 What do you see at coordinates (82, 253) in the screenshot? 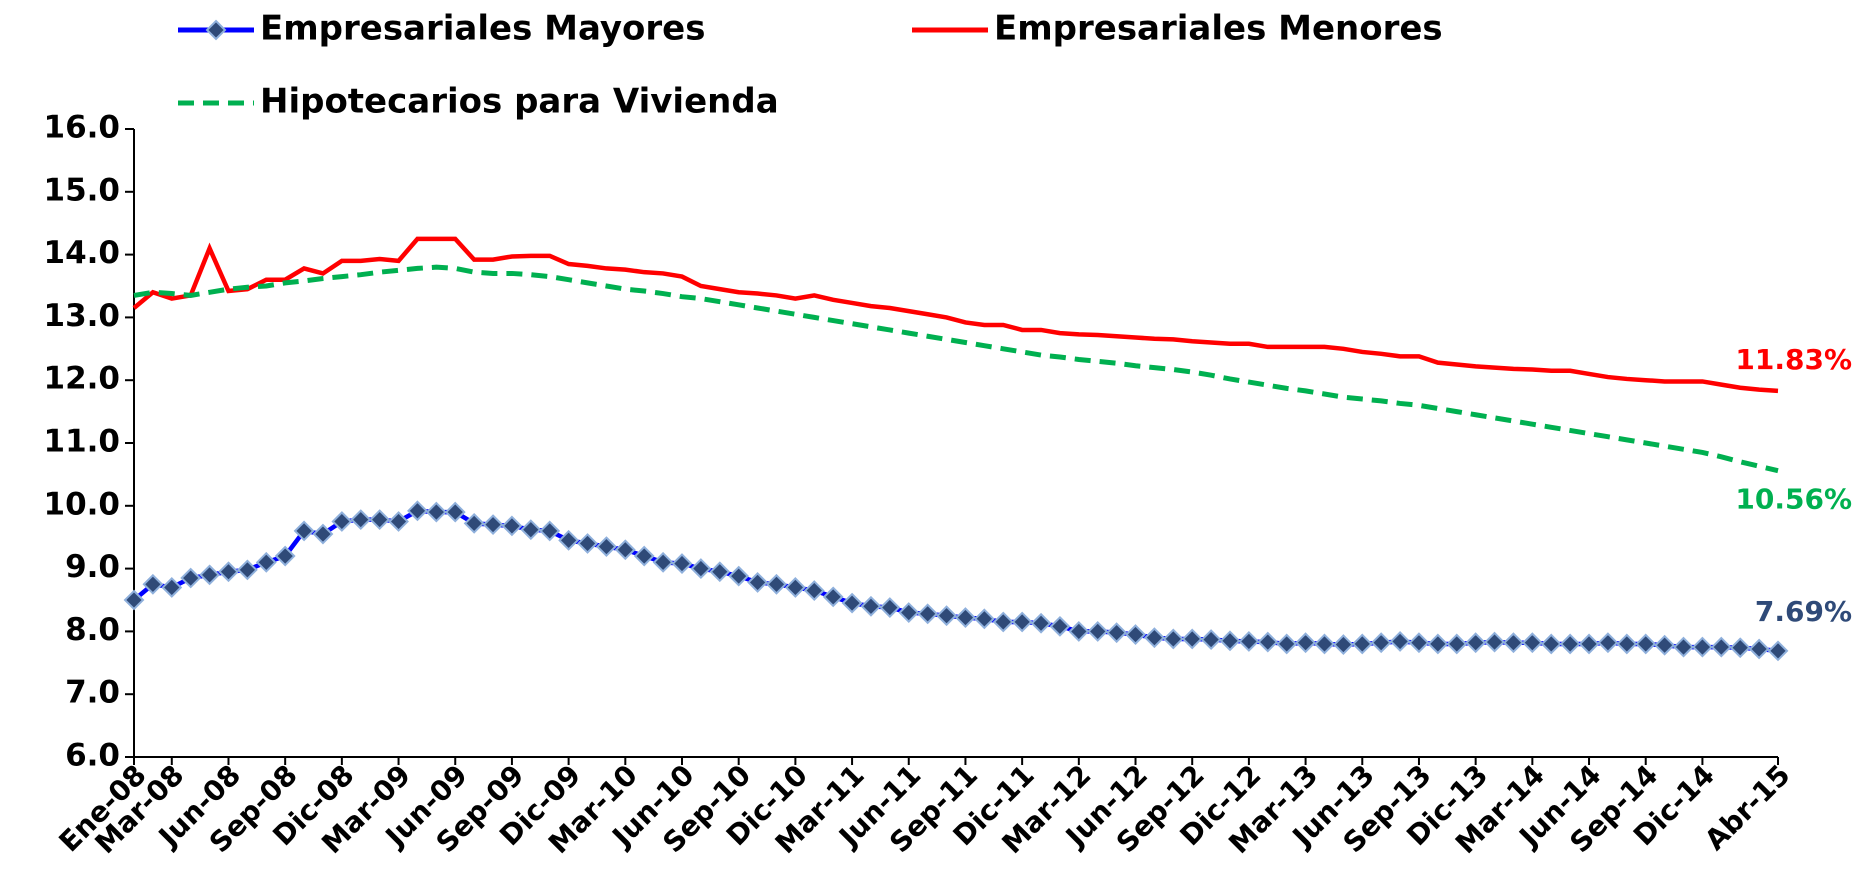
I see `y-tick-label: 14.0` at bounding box center [82, 253].